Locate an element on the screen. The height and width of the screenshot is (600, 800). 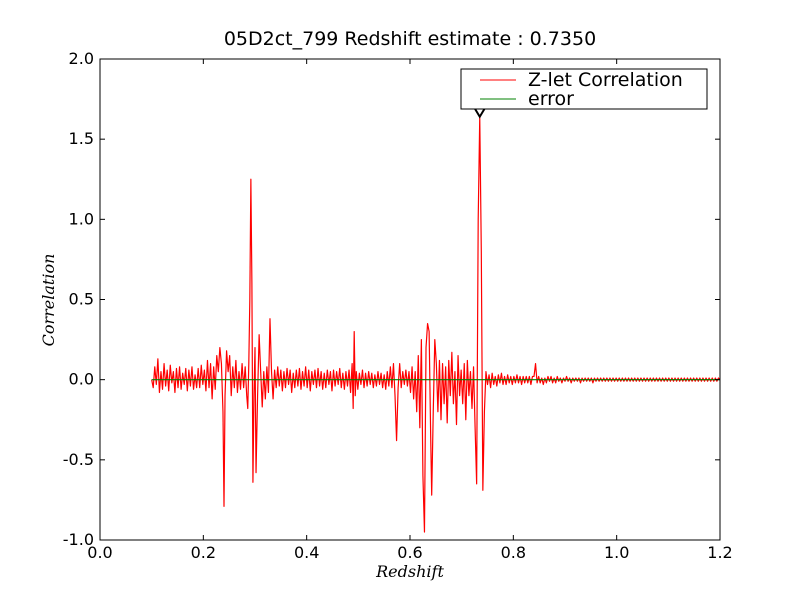
y-tick-label: 2.0 is located at coordinates (81, 58).